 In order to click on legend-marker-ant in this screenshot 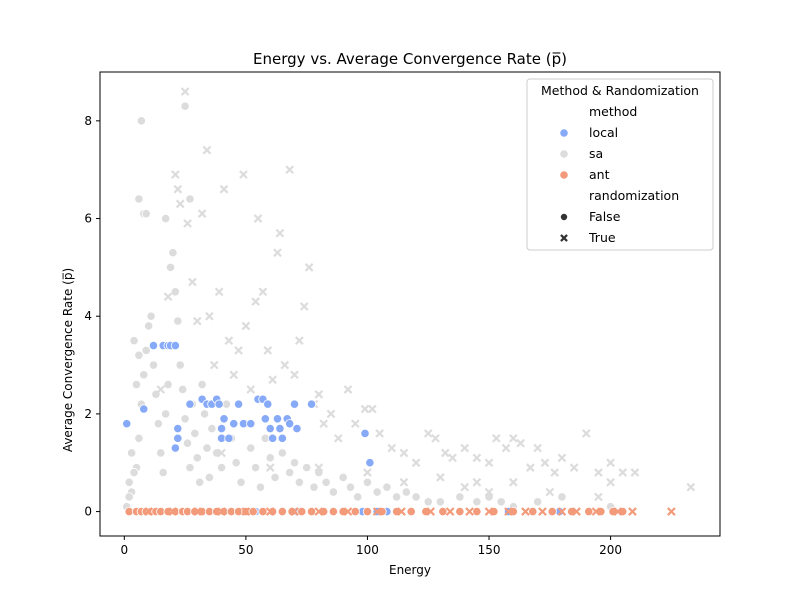, I will do `click(564, 175)`.